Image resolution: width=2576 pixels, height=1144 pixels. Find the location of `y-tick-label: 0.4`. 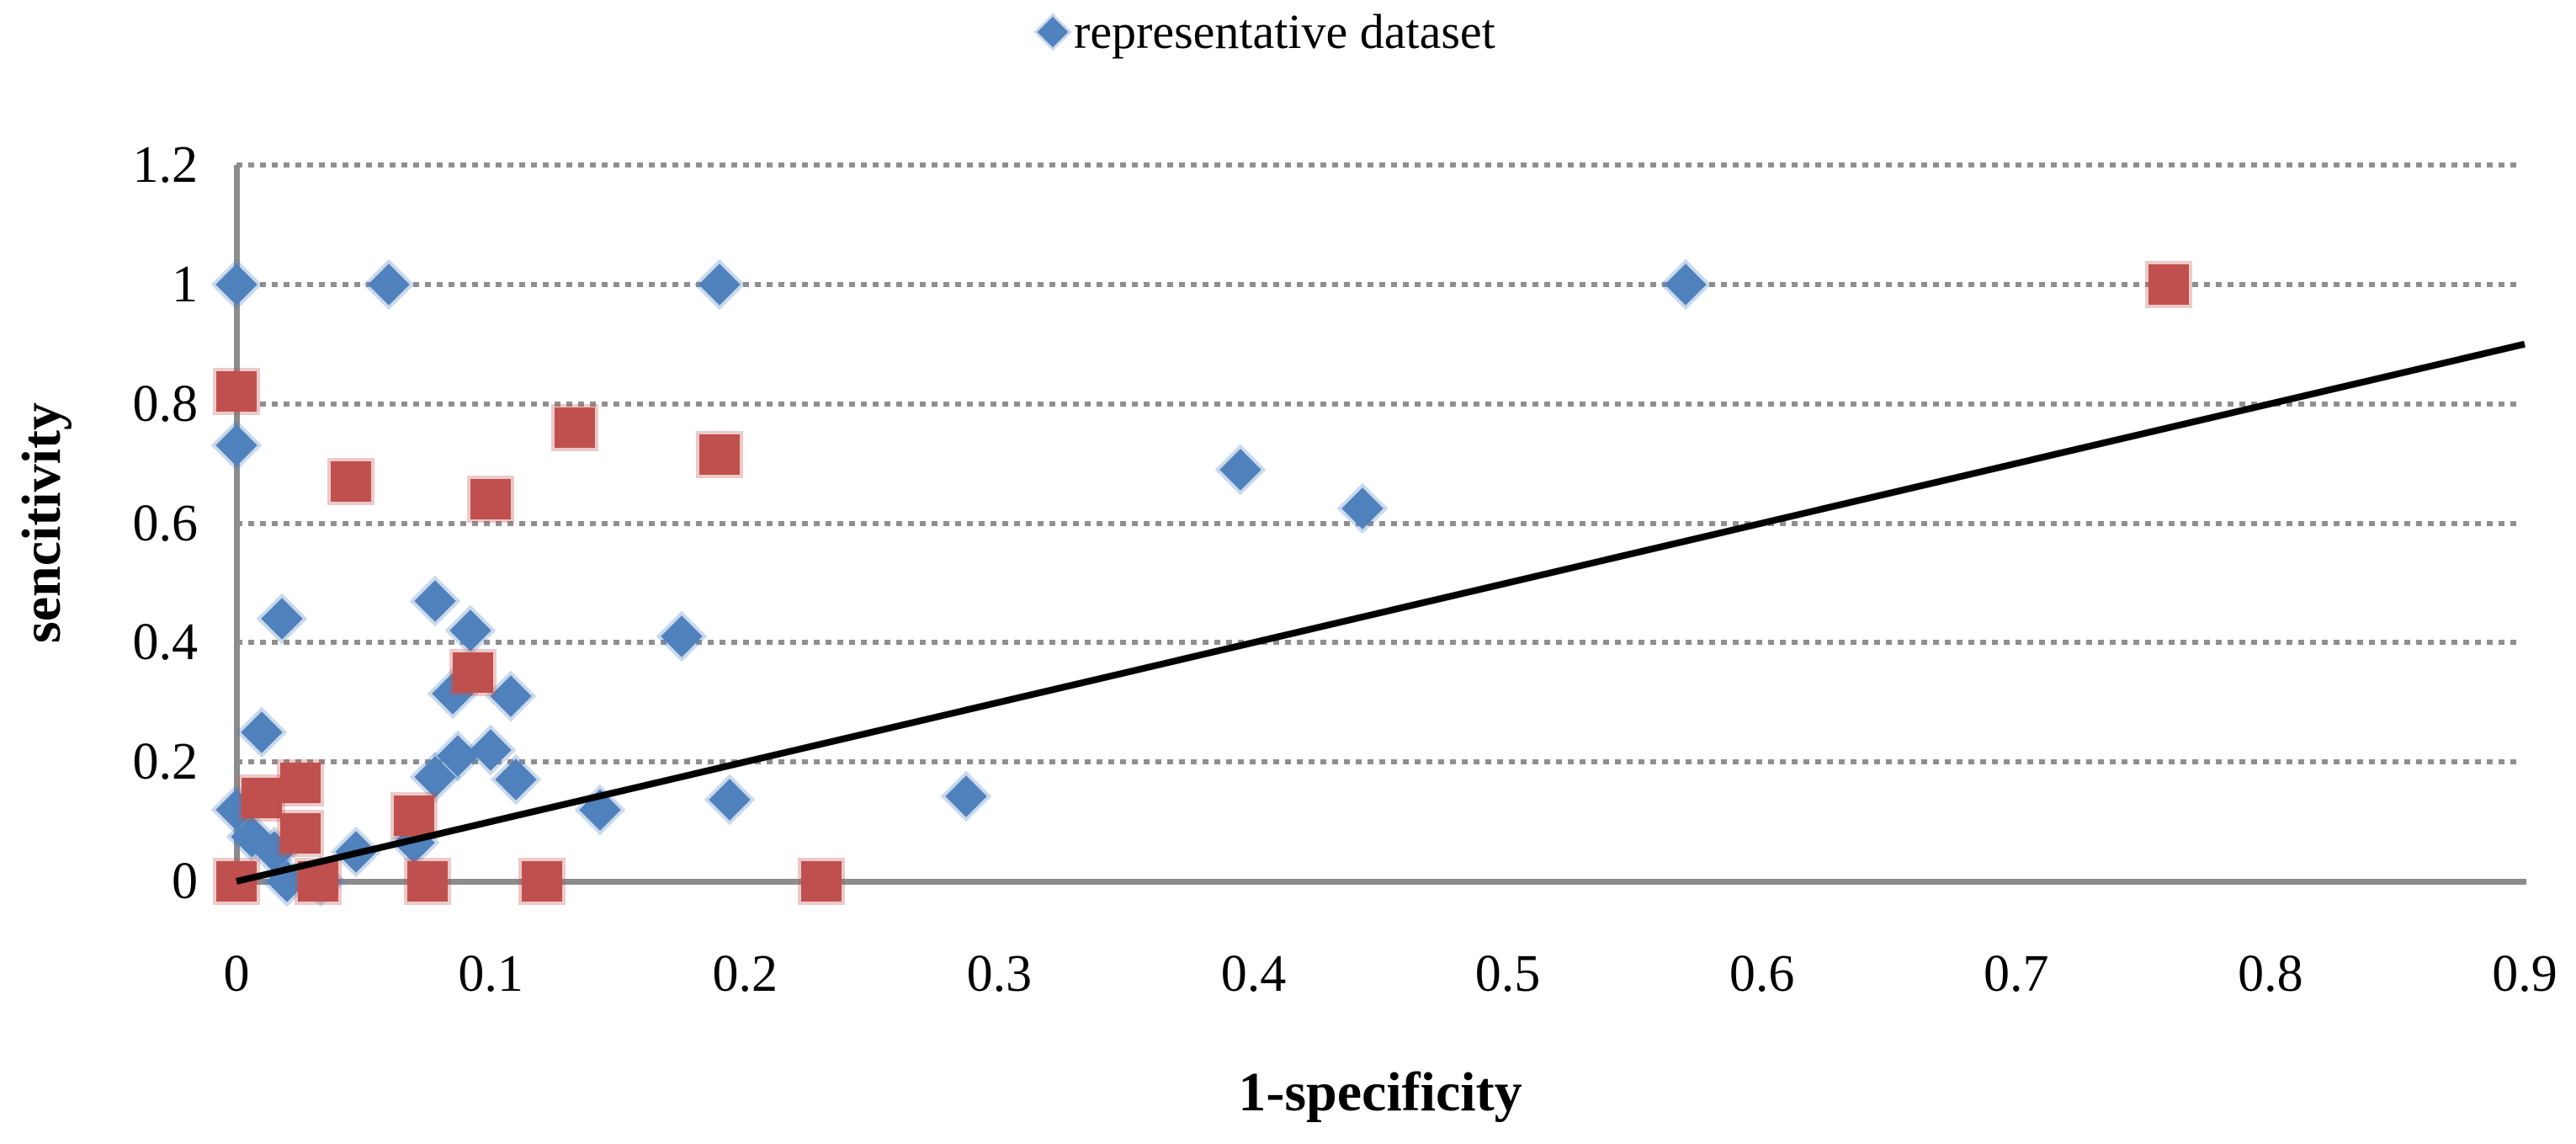

y-tick-label: 0.4 is located at coordinates (165, 643).